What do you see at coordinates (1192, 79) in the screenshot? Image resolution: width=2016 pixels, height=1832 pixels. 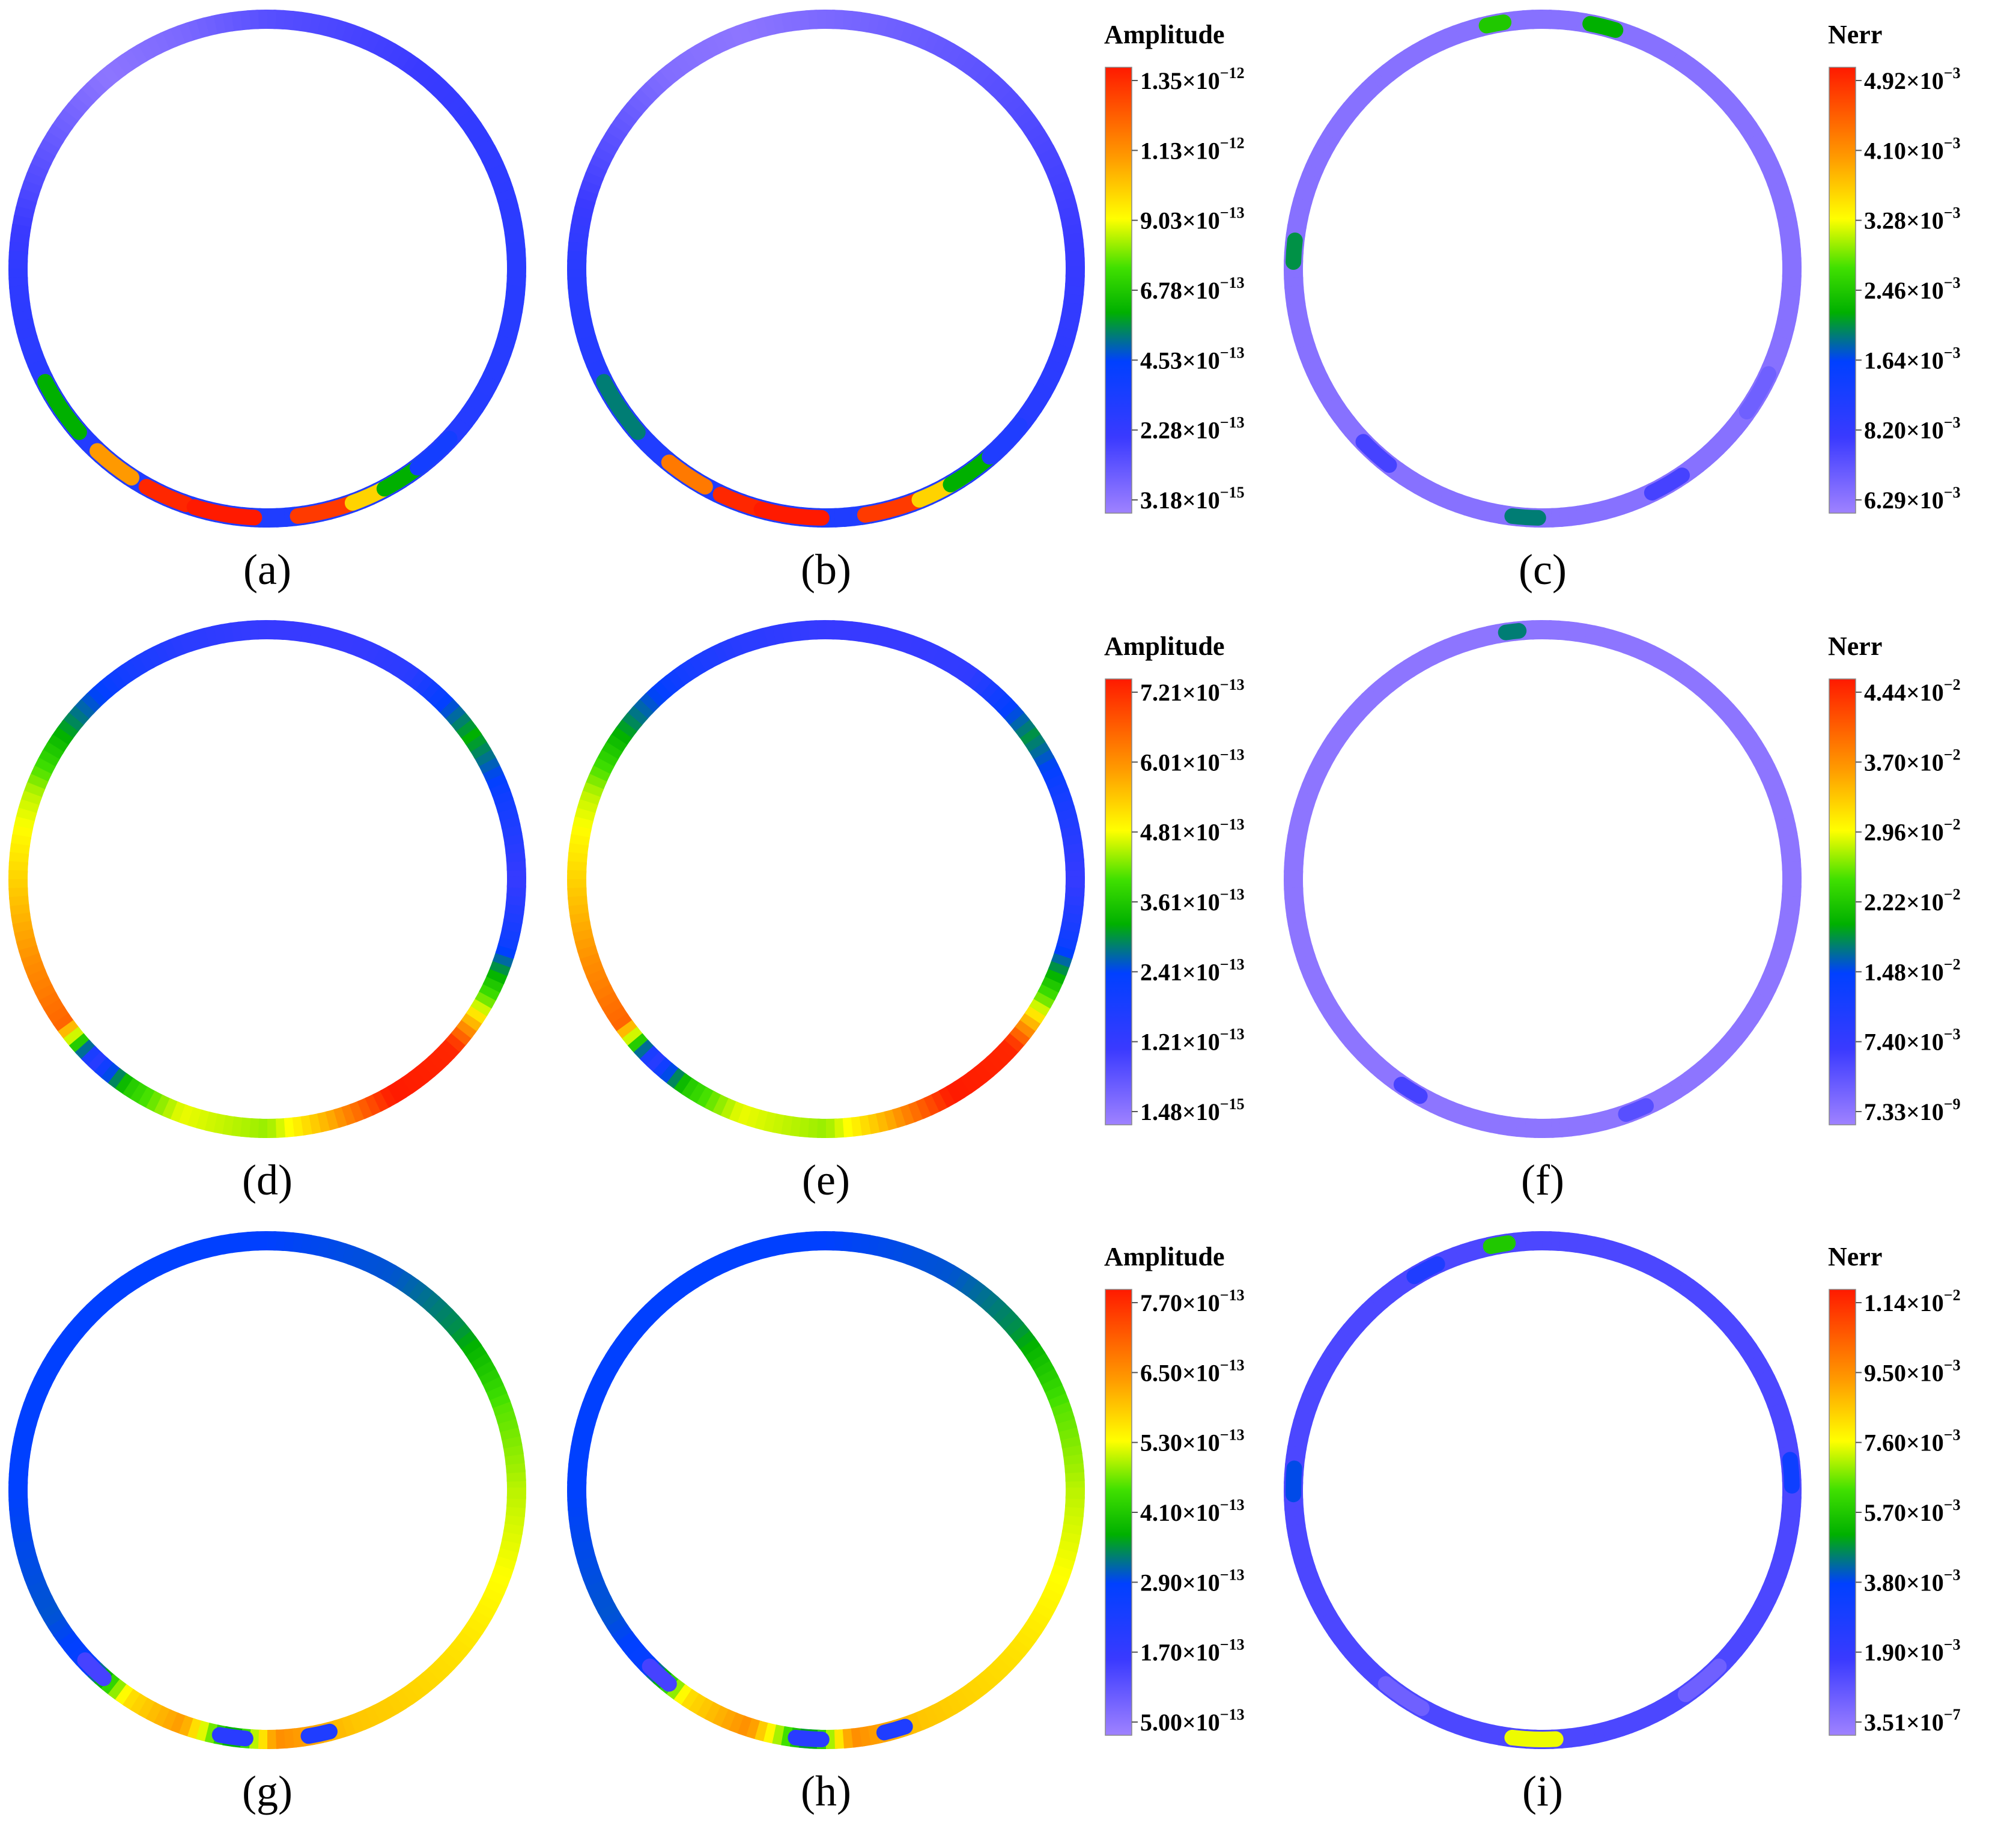 I see `colorbar-tick-label: 1.35×10⁻¹²` at bounding box center [1192, 79].